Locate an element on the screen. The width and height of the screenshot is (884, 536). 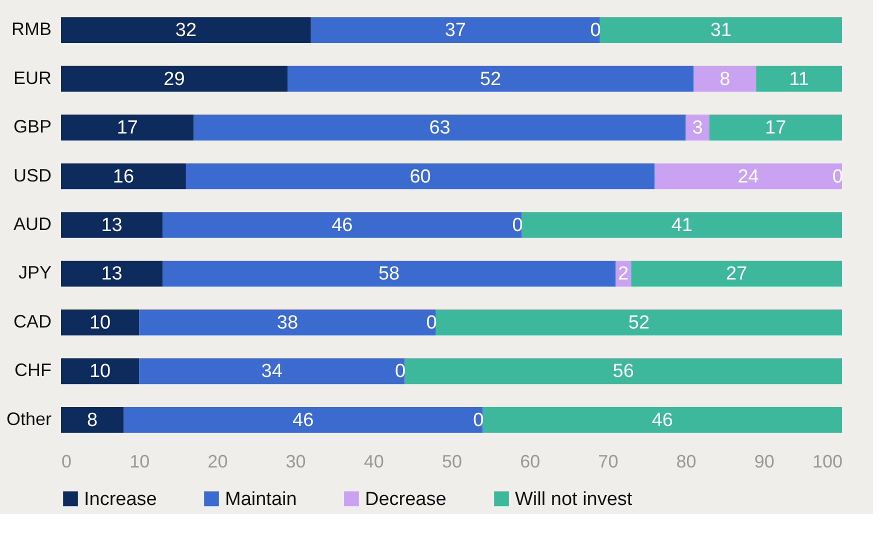
data-label: 2 is located at coordinates (623, 274).